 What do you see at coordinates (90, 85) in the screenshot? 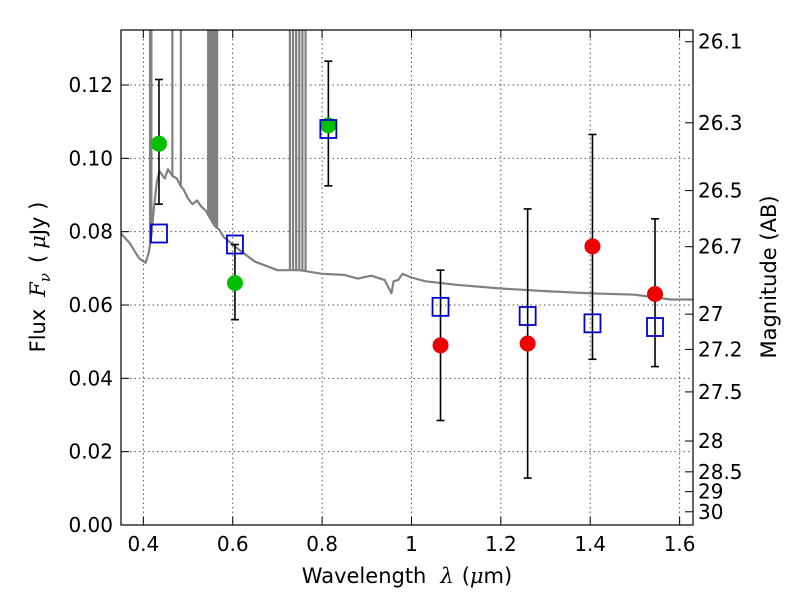
I see `y-tick-label: 0.12` at bounding box center [90, 85].